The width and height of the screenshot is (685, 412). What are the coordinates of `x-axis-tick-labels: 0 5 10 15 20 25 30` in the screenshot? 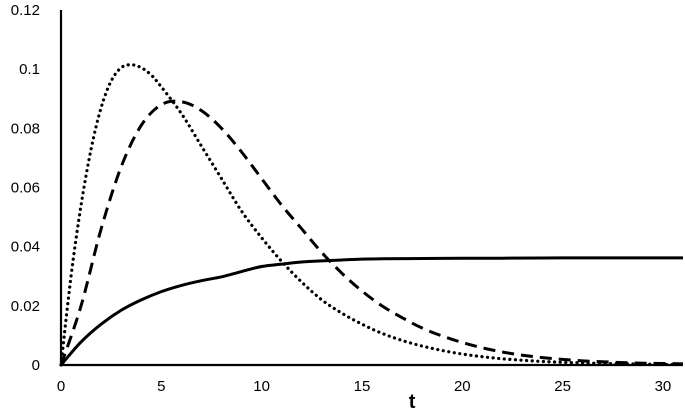 It's located at (364, 386).